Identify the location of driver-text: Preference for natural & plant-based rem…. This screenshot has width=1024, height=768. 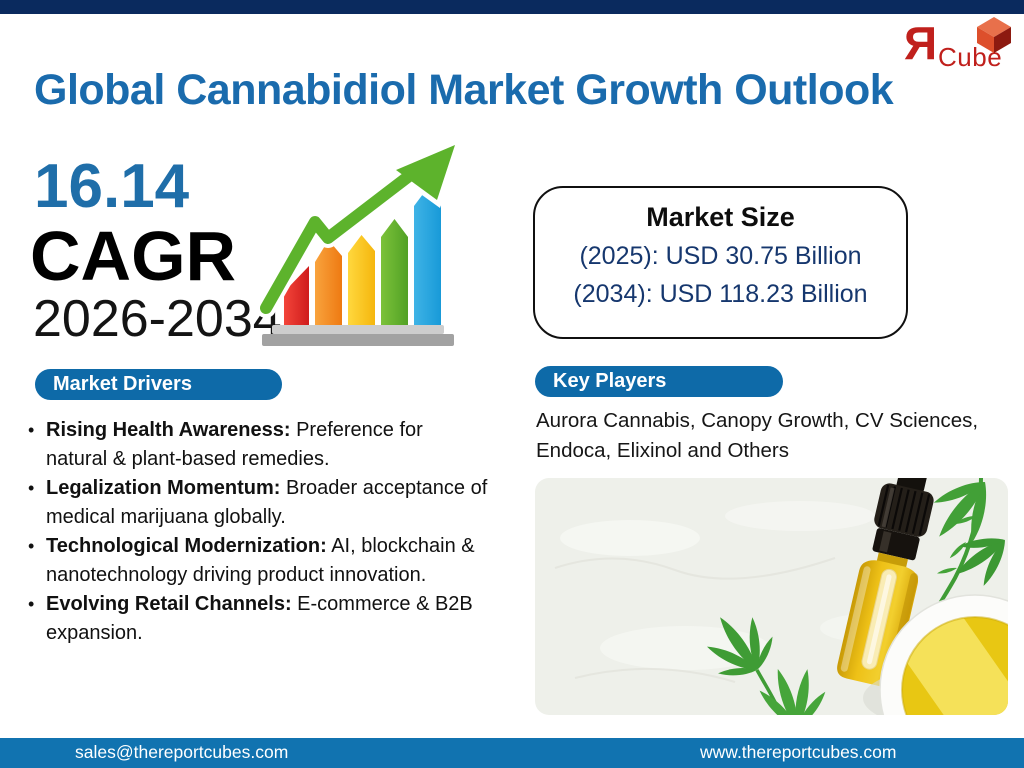
(234, 444).